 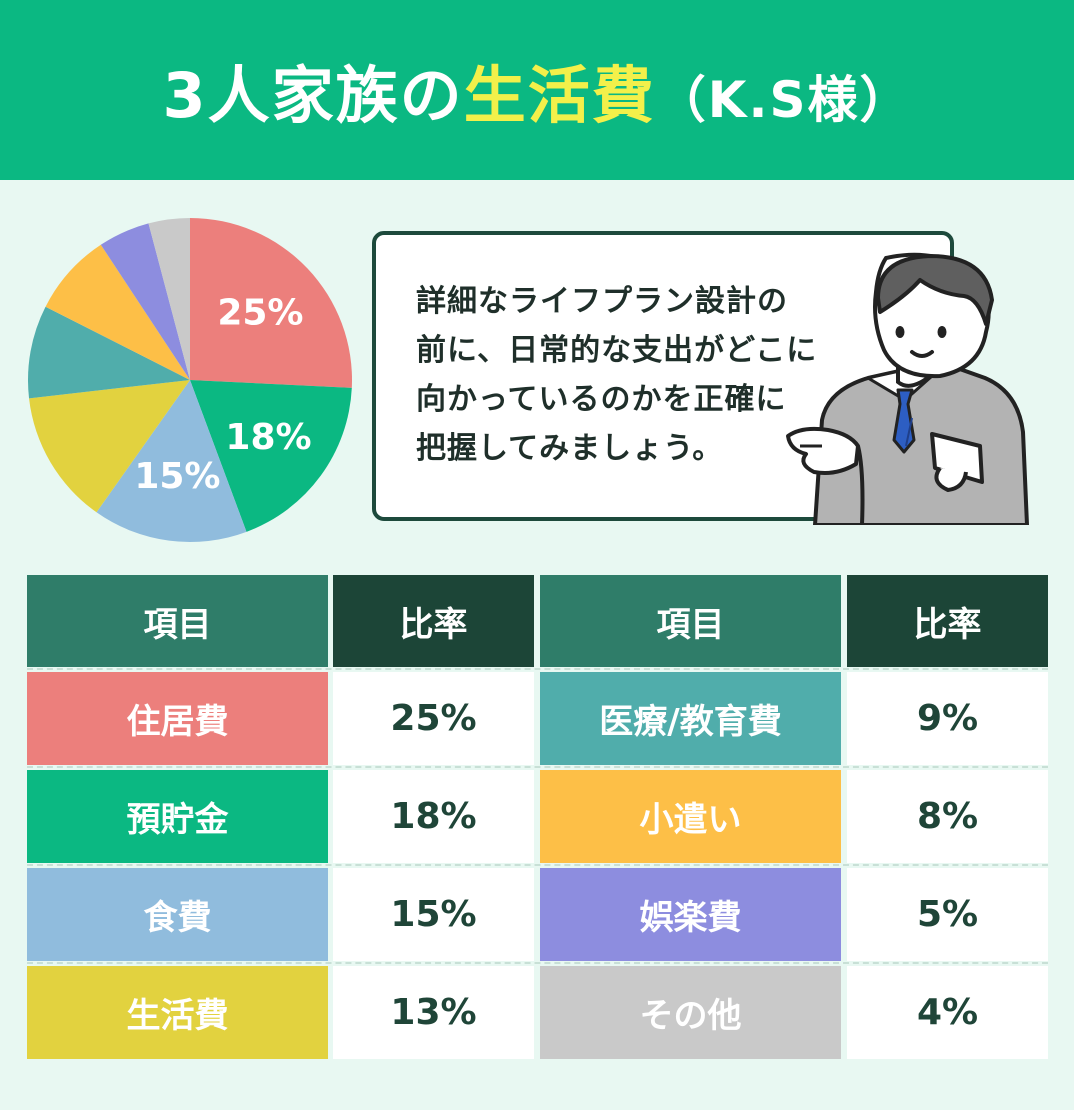 What do you see at coordinates (177, 1012) in the screenshot?
I see `table-label-4: 生活費` at bounding box center [177, 1012].